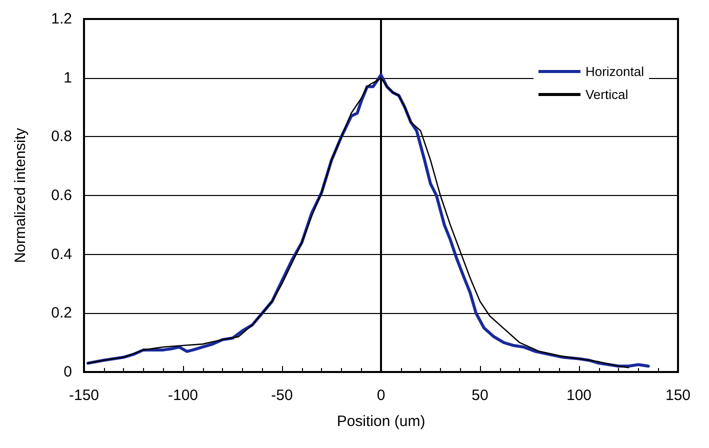 The image size is (709, 448). Describe the element at coordinates (61, 19) in the screenshot. I see `y-tick-label: 1.2` at that location.